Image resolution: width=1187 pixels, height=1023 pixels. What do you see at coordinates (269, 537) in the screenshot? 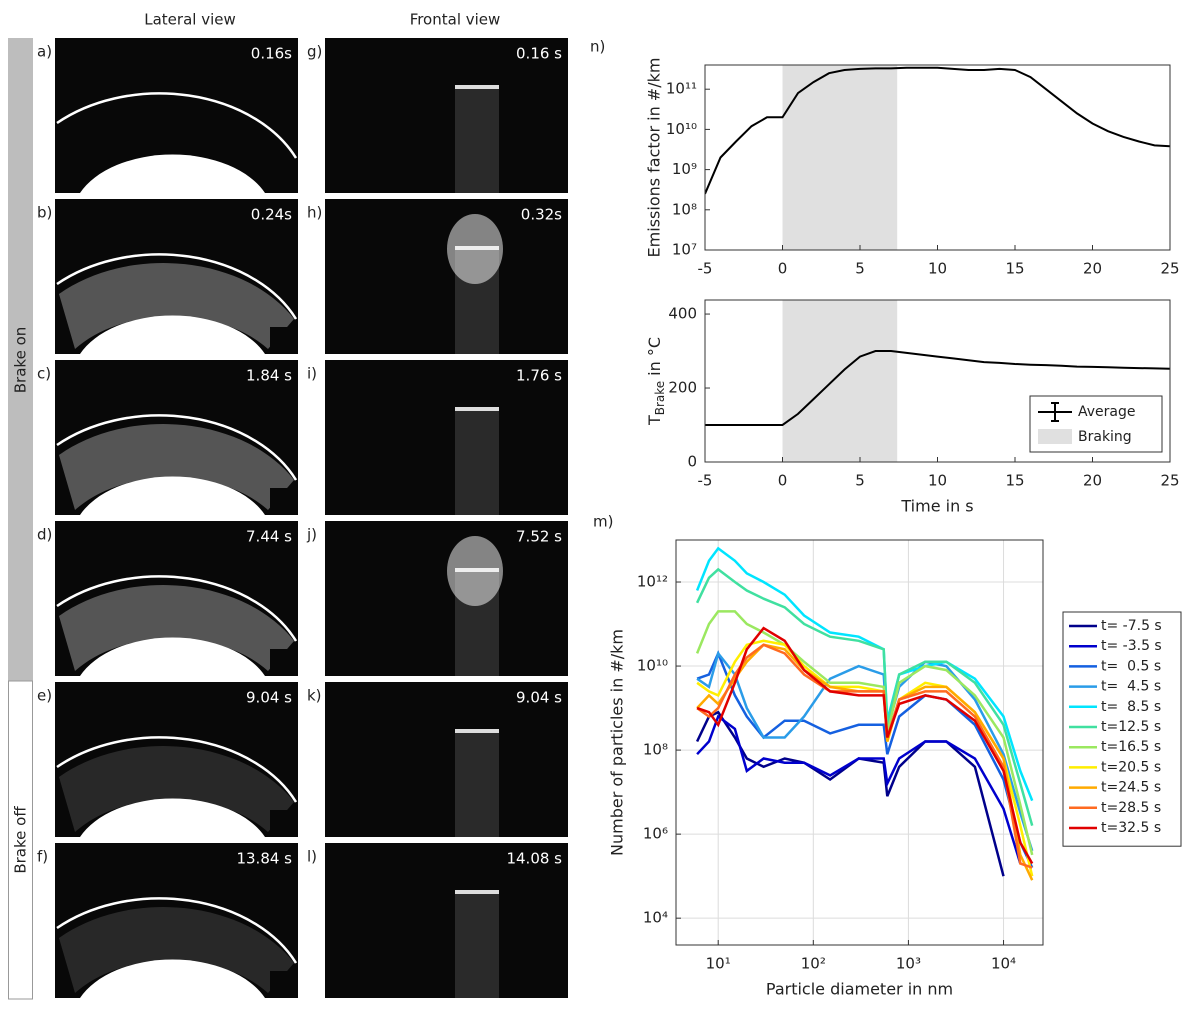
I see `timestamp: 7.44 s` at bounding box center [269, 537].